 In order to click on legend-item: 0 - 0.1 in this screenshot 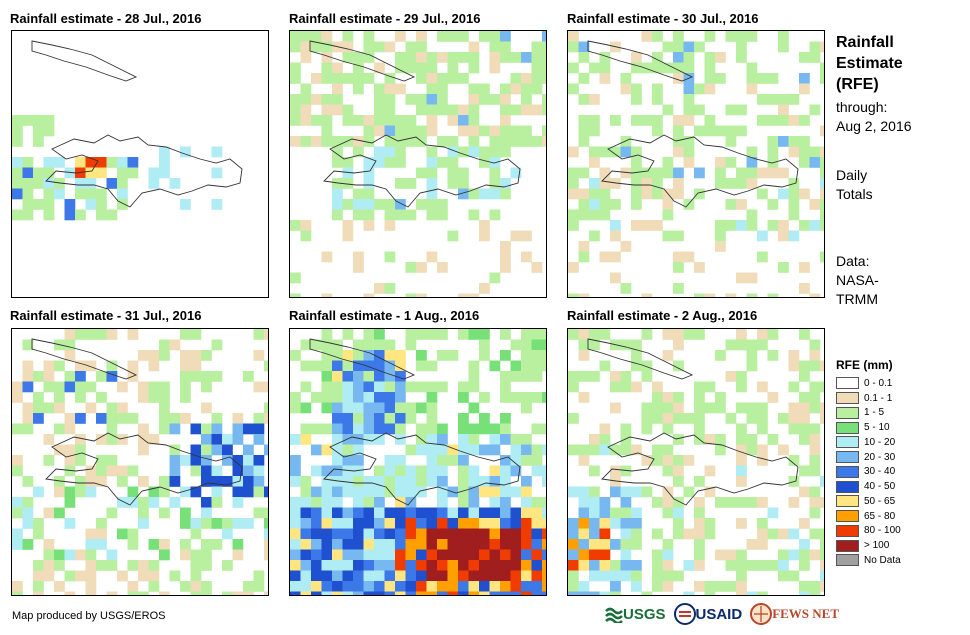, I will do `click(868, 383)`.